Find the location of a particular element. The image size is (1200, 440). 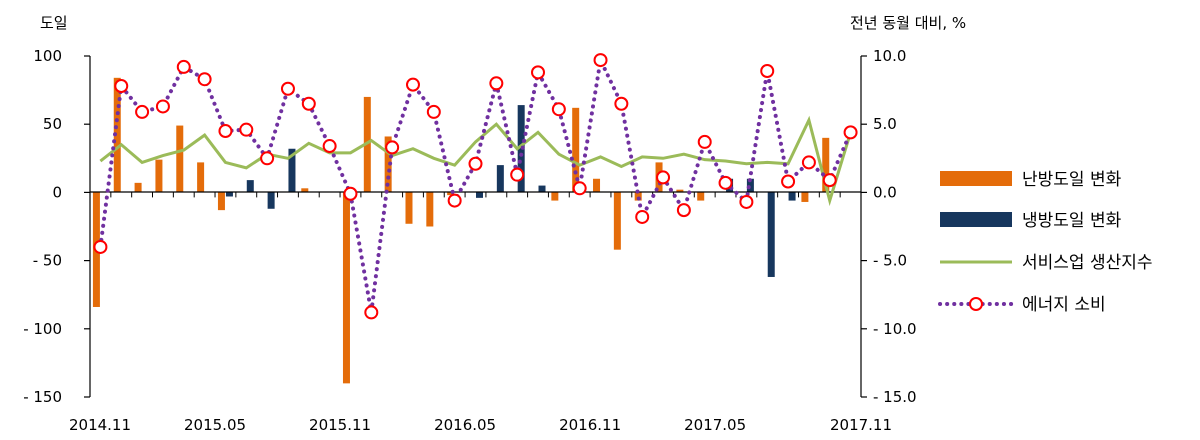

x-tick-label: 2016.05 is located at coordinates (465, 425).